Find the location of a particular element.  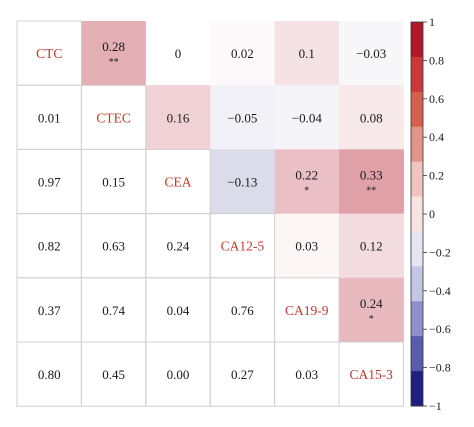

colorbar-tick-label: 0.4 is located at coordinates (436, 137).